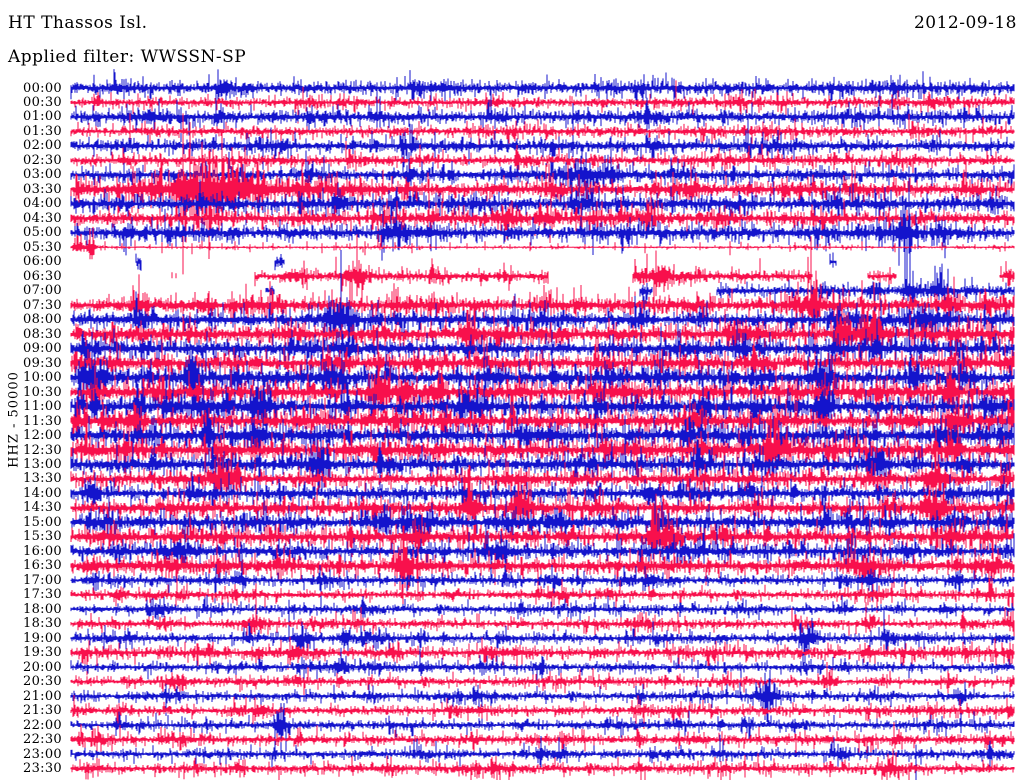 The height and width of the screenshot is (780, 1024). What do you see at coordinates (78, 23) in the screenshot?
I see `station-title: HT Thassos Isl.` at bounding box center [78, 23].